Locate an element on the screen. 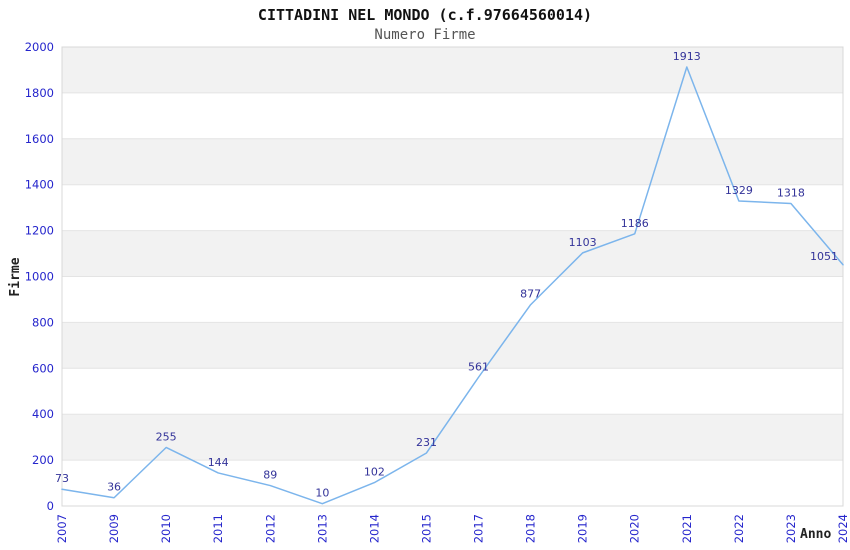 The height and width of the screenshot is (550, 850). y-tick-label: 1000 is located at coordinates (39, 277).